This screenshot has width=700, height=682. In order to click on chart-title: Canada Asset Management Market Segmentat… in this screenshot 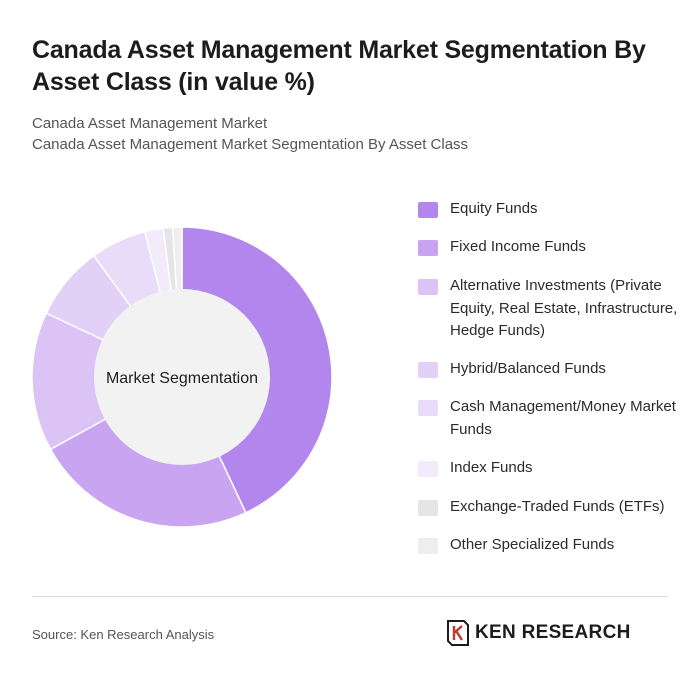, I will do `click(339, 66)`.